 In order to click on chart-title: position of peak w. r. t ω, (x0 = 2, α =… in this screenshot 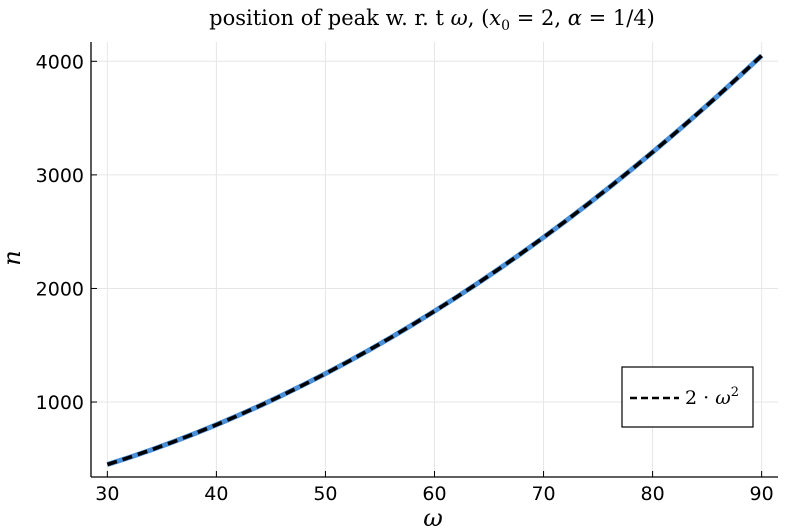, I will do `click(432, 20)`.